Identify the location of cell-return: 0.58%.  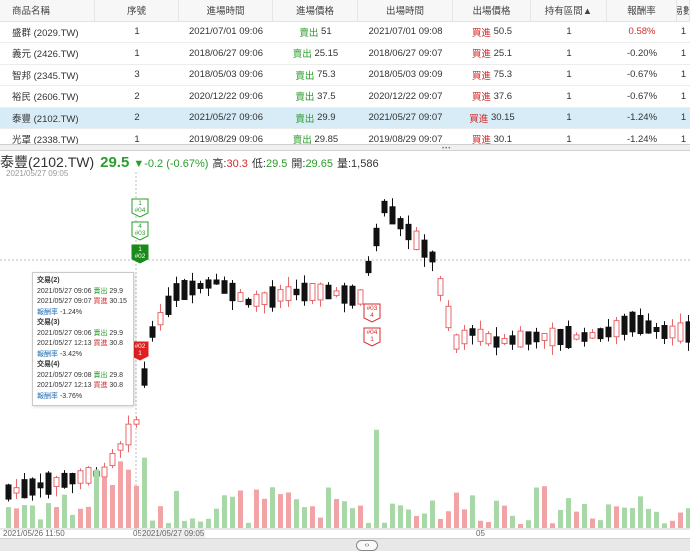
(642, 32).